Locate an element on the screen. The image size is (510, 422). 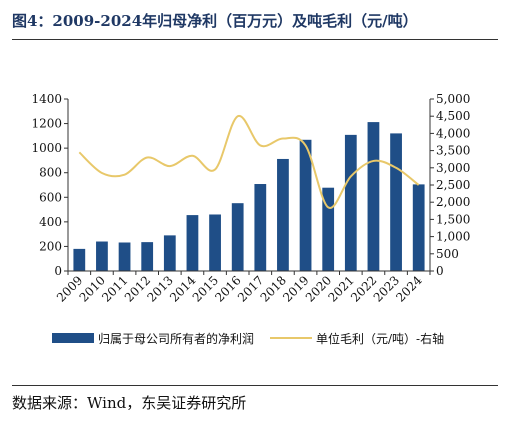
right-tick-label: 0 is located at coordinates (440, 271).